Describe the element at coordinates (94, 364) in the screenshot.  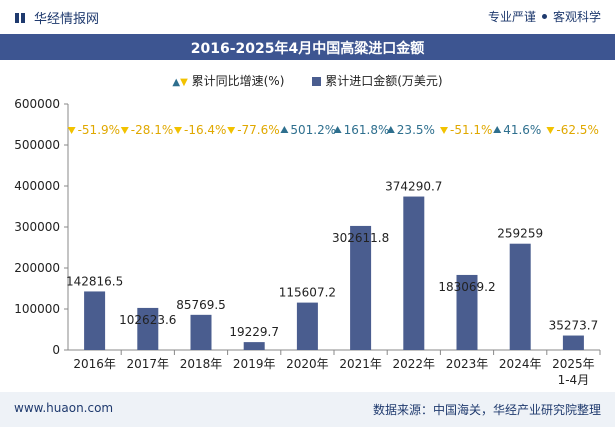
I see `x-tick-label: 2016年` at that location.